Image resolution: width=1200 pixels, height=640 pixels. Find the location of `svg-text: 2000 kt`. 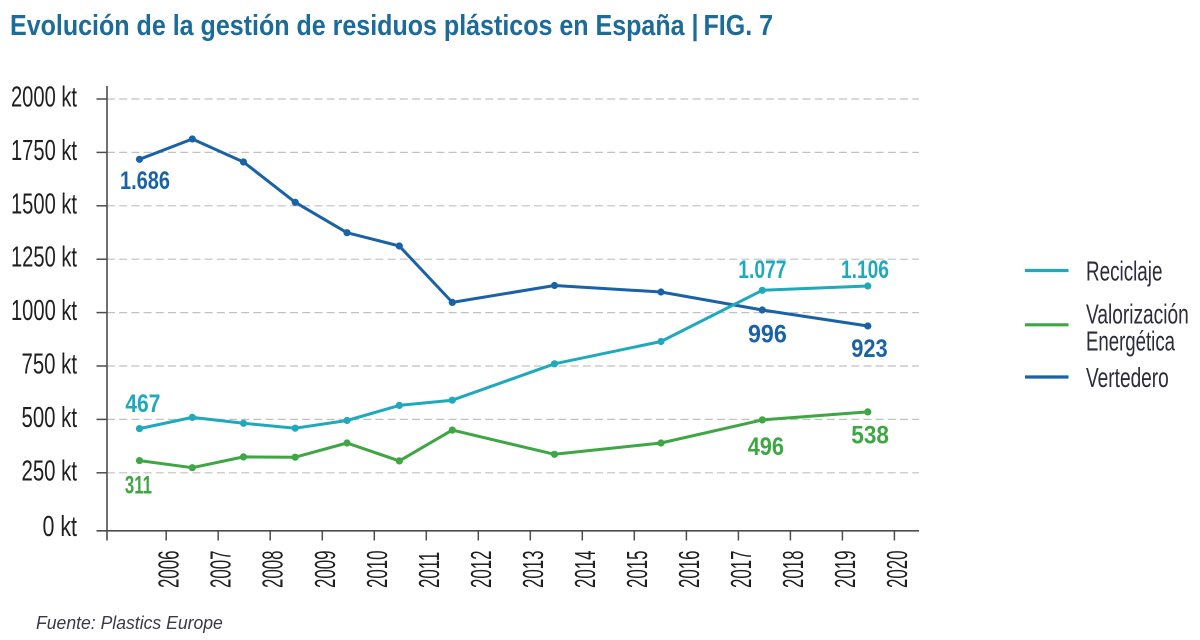

svg-text: 2000 kt is located at coordinates (44, 97).